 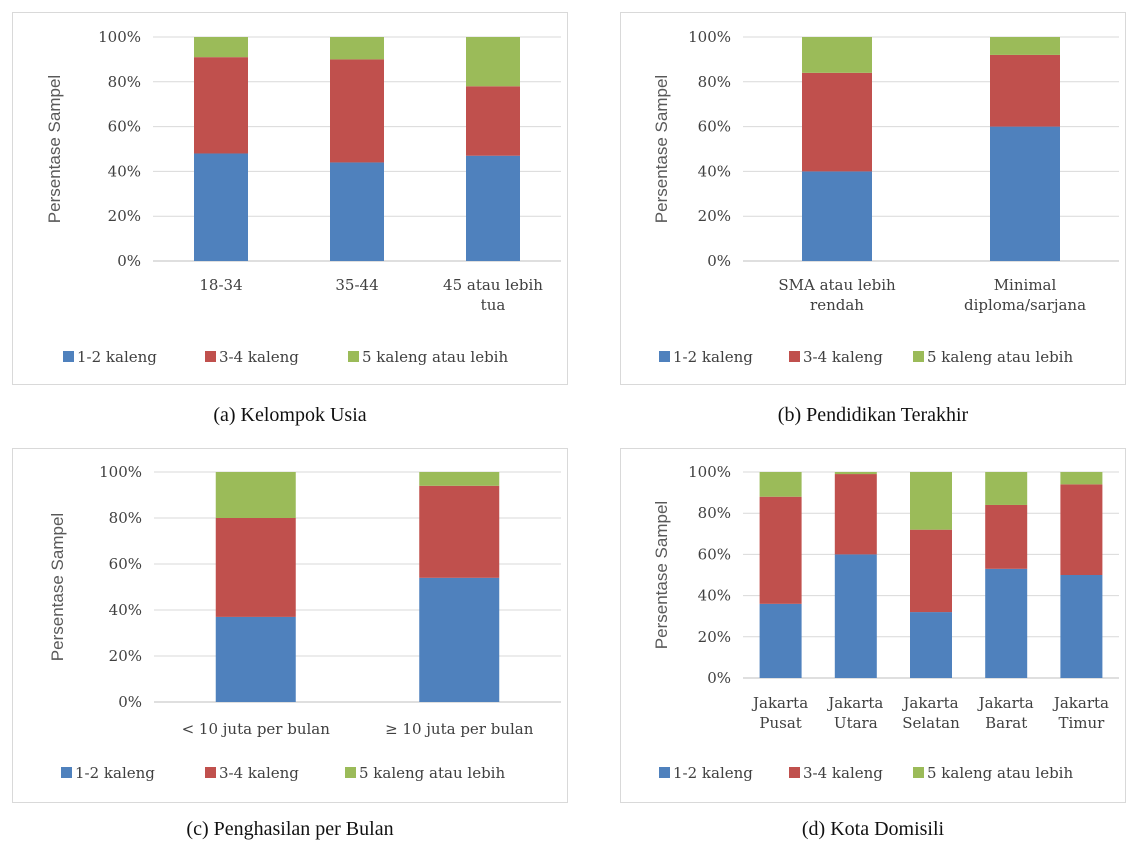 I want to click on caption-d: (d) Kota Domisili, so click(x=873, y=829).